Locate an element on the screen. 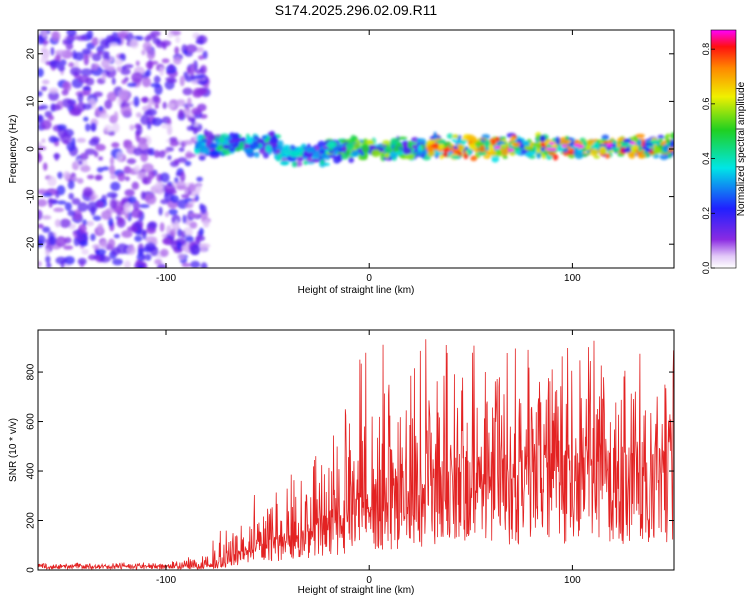  spectrogram-y-axis-label: Frequency (Hz) is located at coordinates (13, 149).